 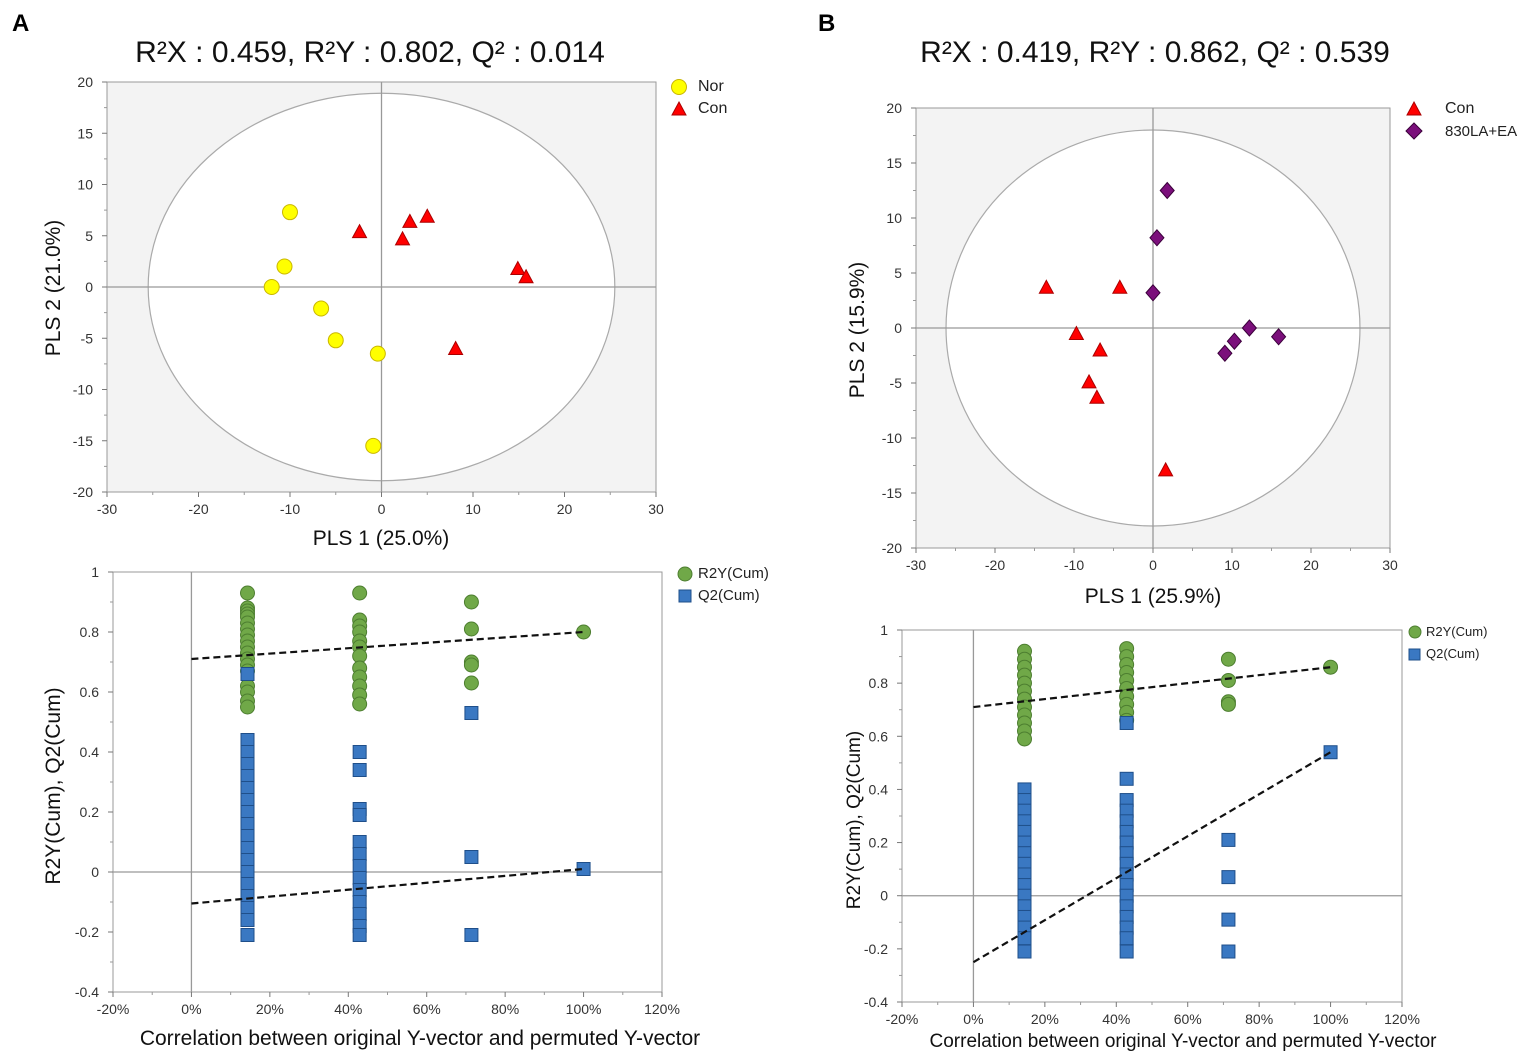 What do you see at coordinates (83, 492) in the screenshot?
I see `y-tick-label: -20` at bounding box center [83, 492].